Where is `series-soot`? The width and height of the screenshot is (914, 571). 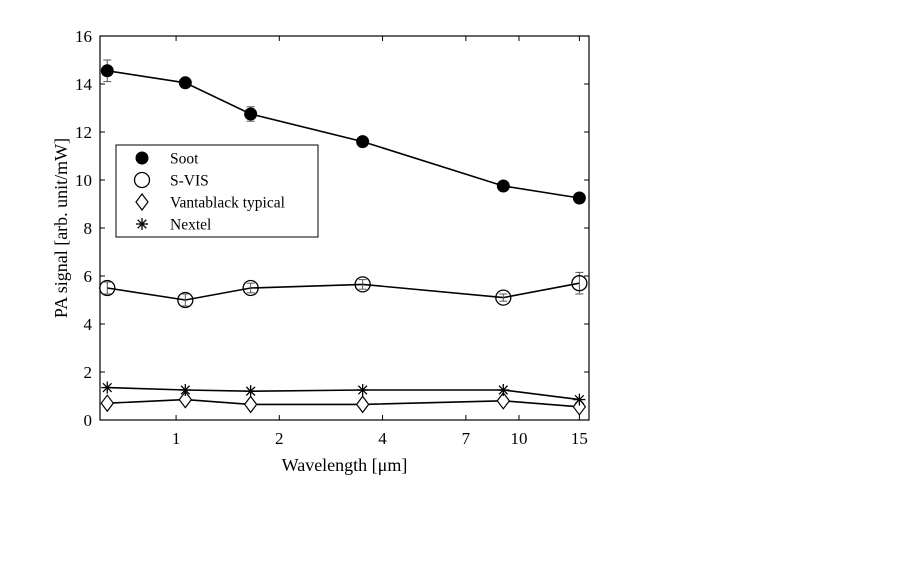 series-soot is located at coordinates (343, 132).